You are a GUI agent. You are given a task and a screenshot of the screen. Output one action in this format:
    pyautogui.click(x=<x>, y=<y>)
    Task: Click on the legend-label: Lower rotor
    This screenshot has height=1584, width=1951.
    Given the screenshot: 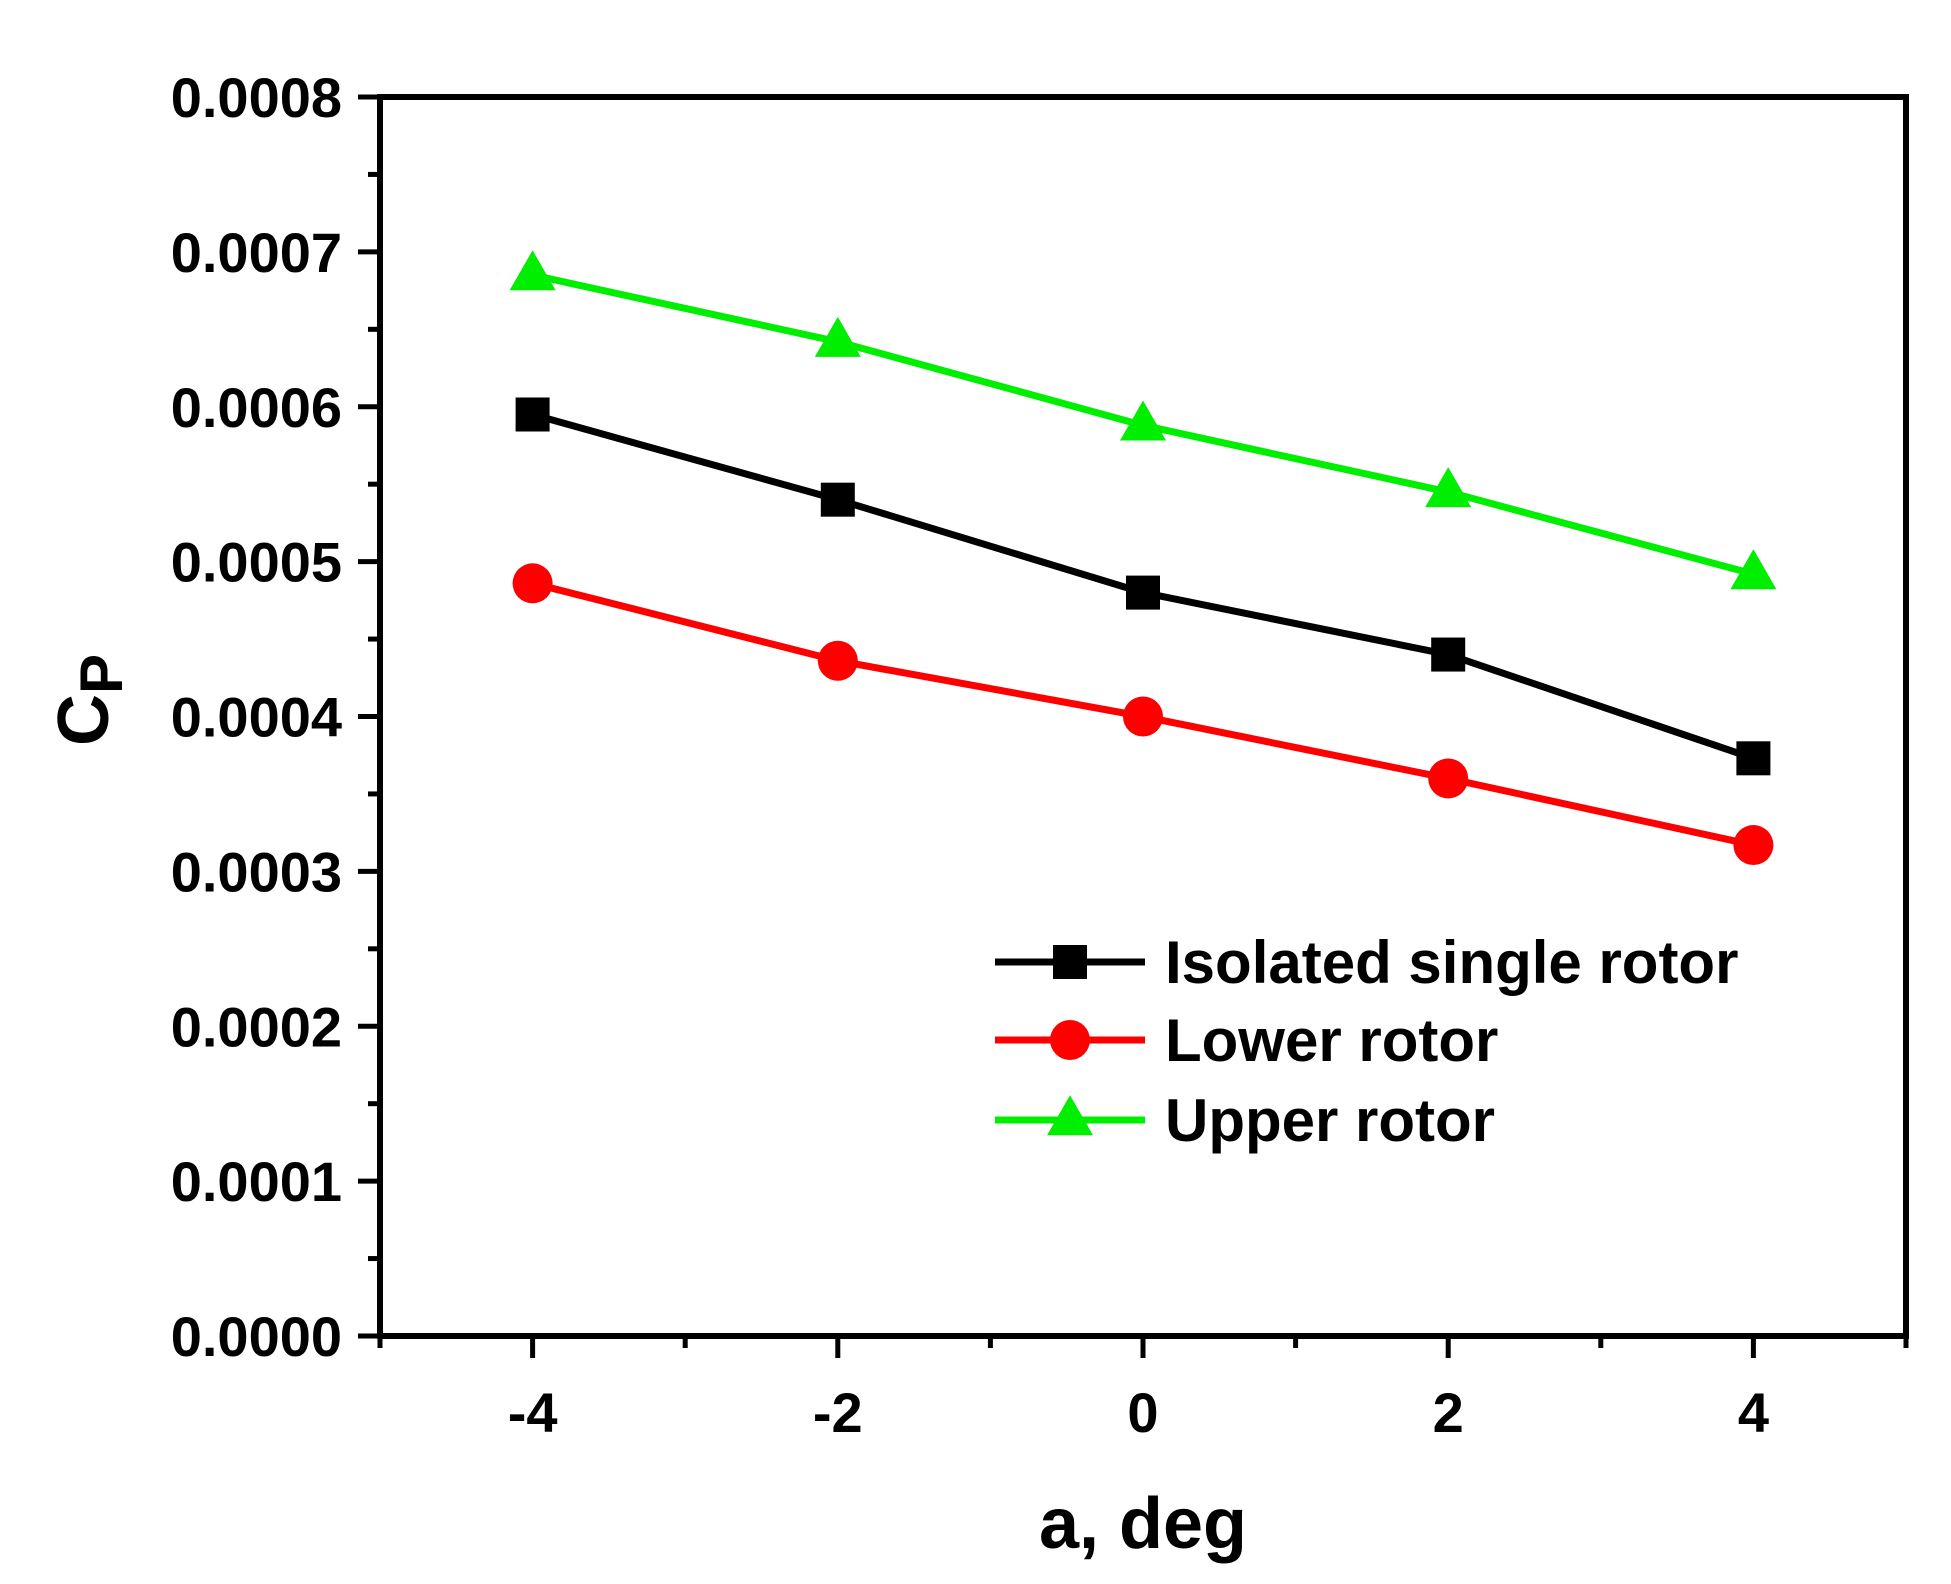 What is the action you would take?
    pyautogui.click(x=1331, y=1040)
    